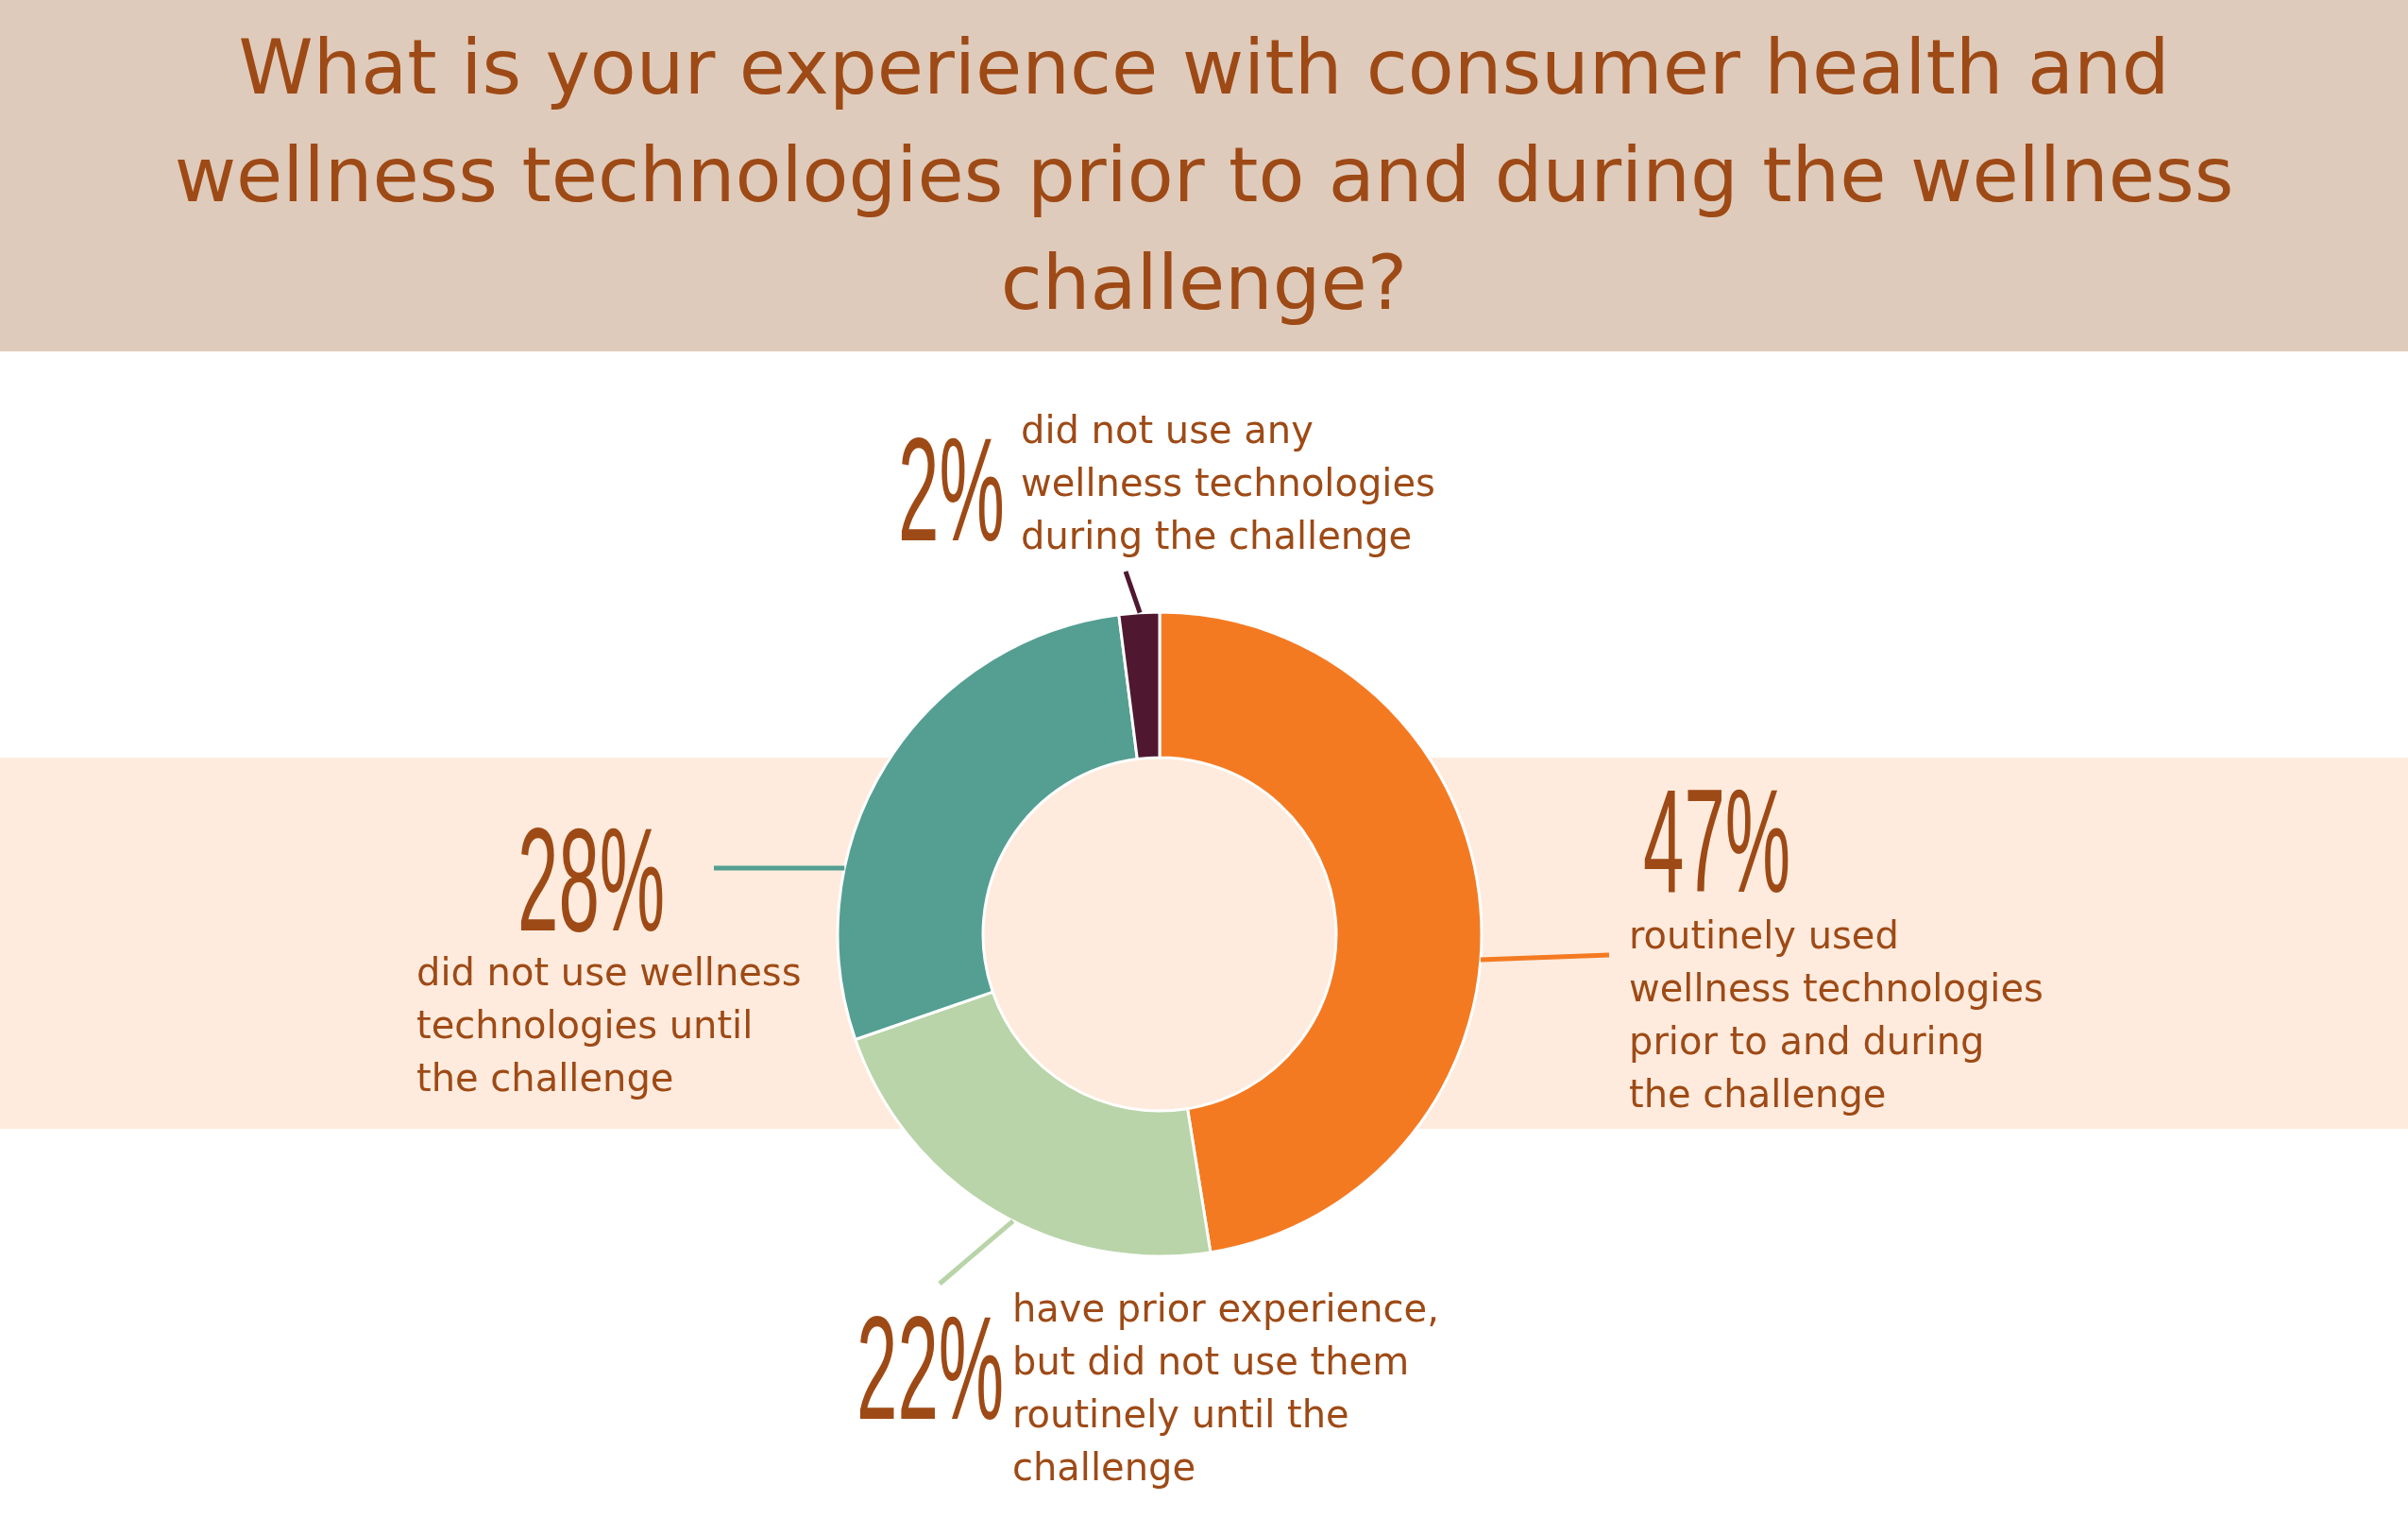 Image resolution: width=2408 pixels, height=1535 pixels. I want to click on slice-label: routinely used wellness technologies prior to and during the challenge, so click(1836, 1015).